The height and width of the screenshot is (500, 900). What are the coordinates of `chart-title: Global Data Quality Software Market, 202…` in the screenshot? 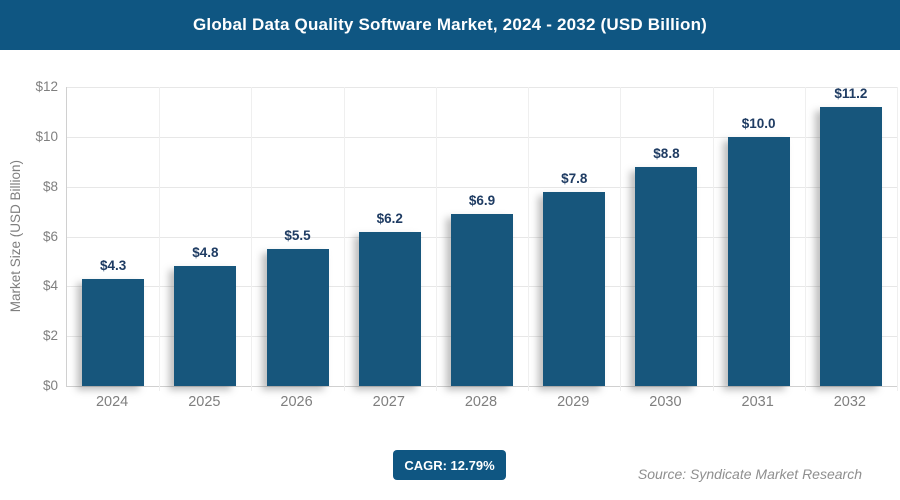 It's located at (450, 24).